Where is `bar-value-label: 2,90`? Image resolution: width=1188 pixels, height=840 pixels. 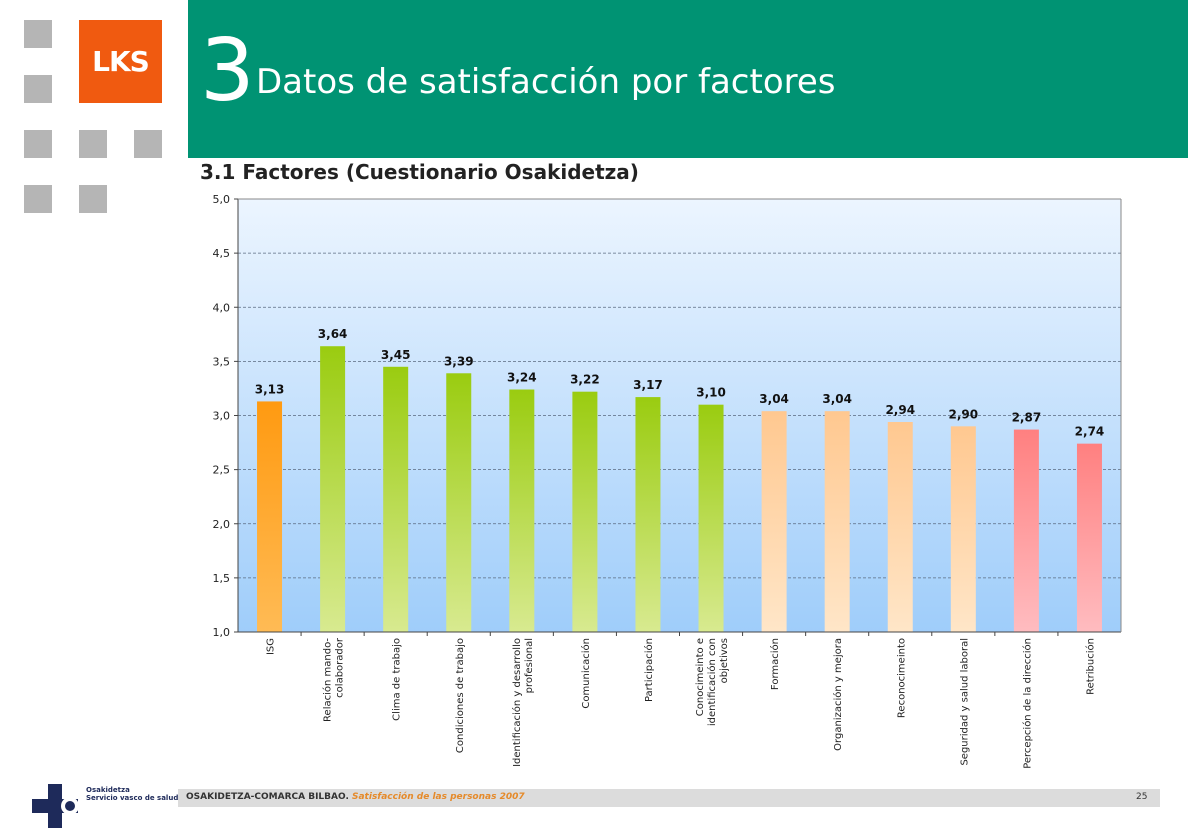 bar-value-label: 2,90 is located at coordinates (964, 414).